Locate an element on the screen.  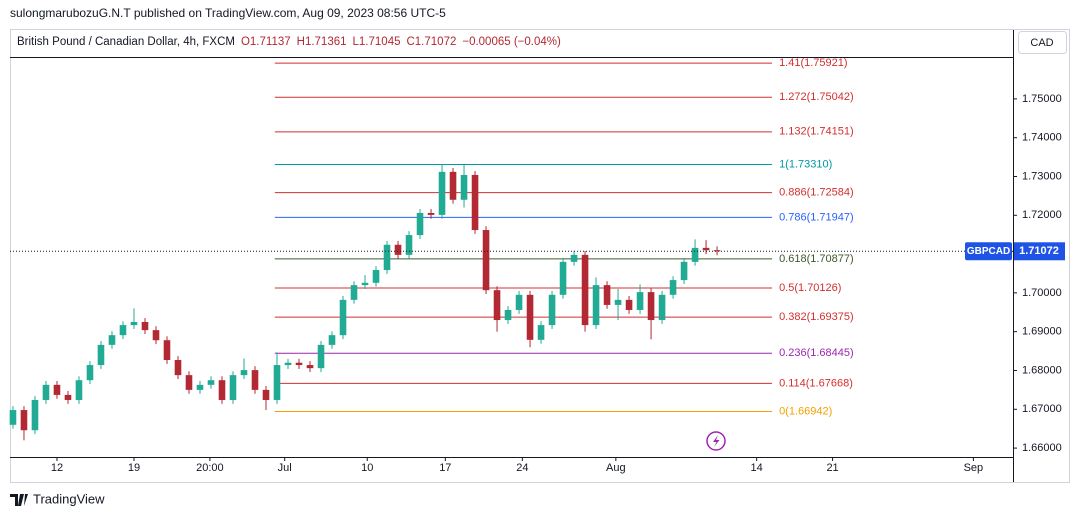
currency-label: CAD is located at coordinates (1041, 43).